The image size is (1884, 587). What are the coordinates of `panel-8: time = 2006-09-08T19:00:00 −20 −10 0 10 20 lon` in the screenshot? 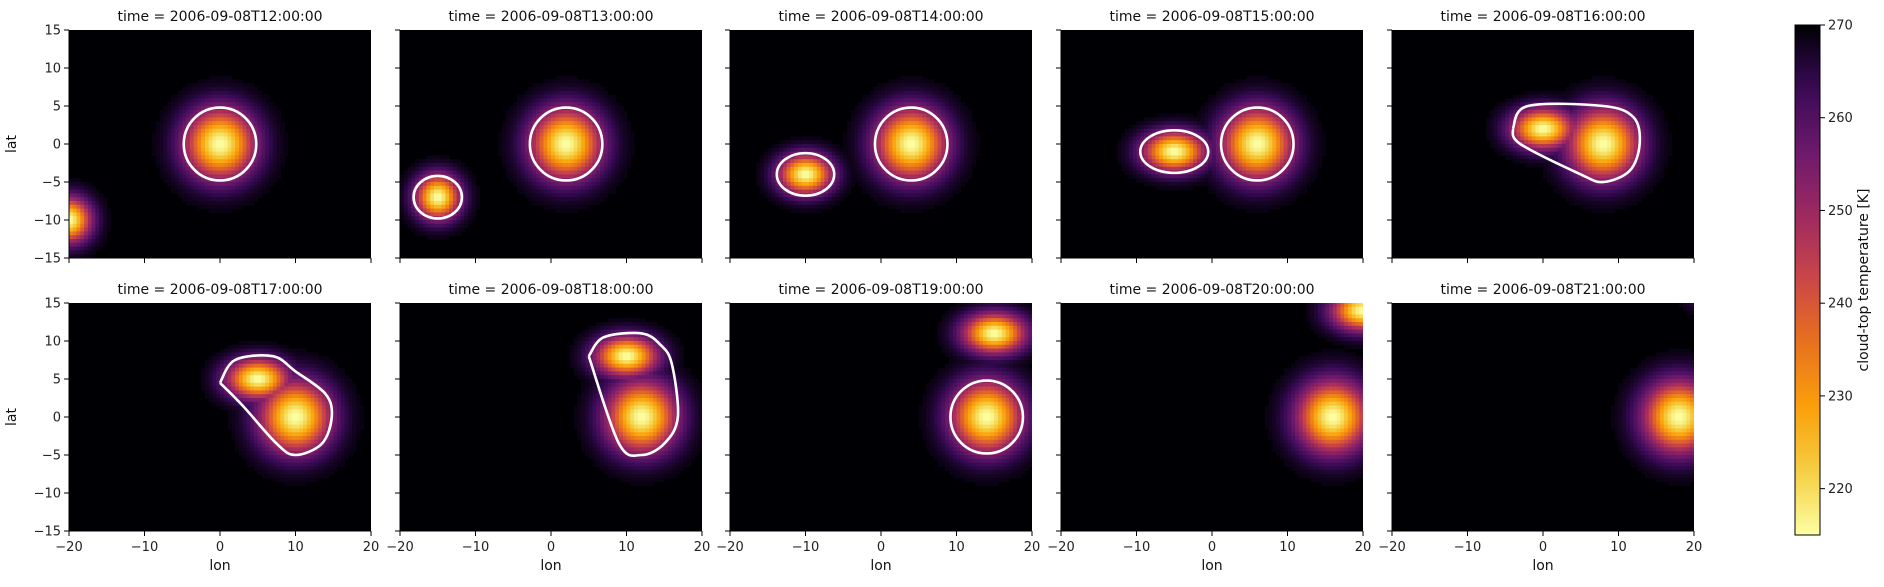 It's located at (878, 428).